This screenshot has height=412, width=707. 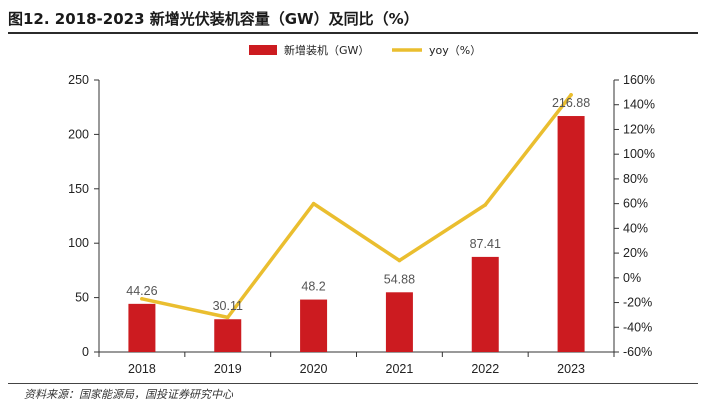 What do you see at coordinates (639, 80) in the screenshot?
I see `right-y-tick-label: 160%` at bounding box center [639, 80].